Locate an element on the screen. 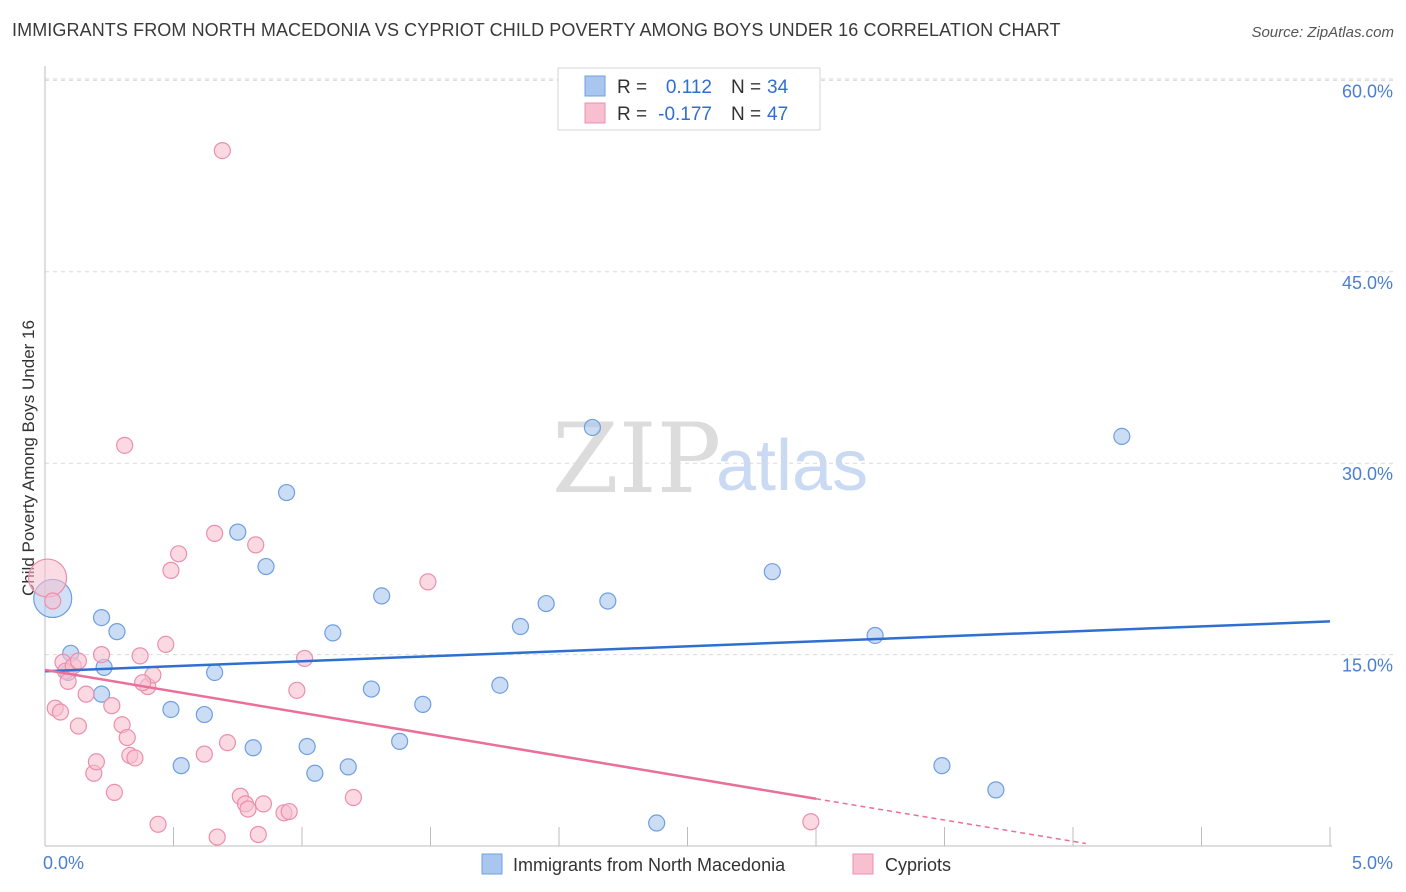 The width and height of the screenshot is (1406, 892). legend-swatch-cypriots is located at coordinates (595, 113).